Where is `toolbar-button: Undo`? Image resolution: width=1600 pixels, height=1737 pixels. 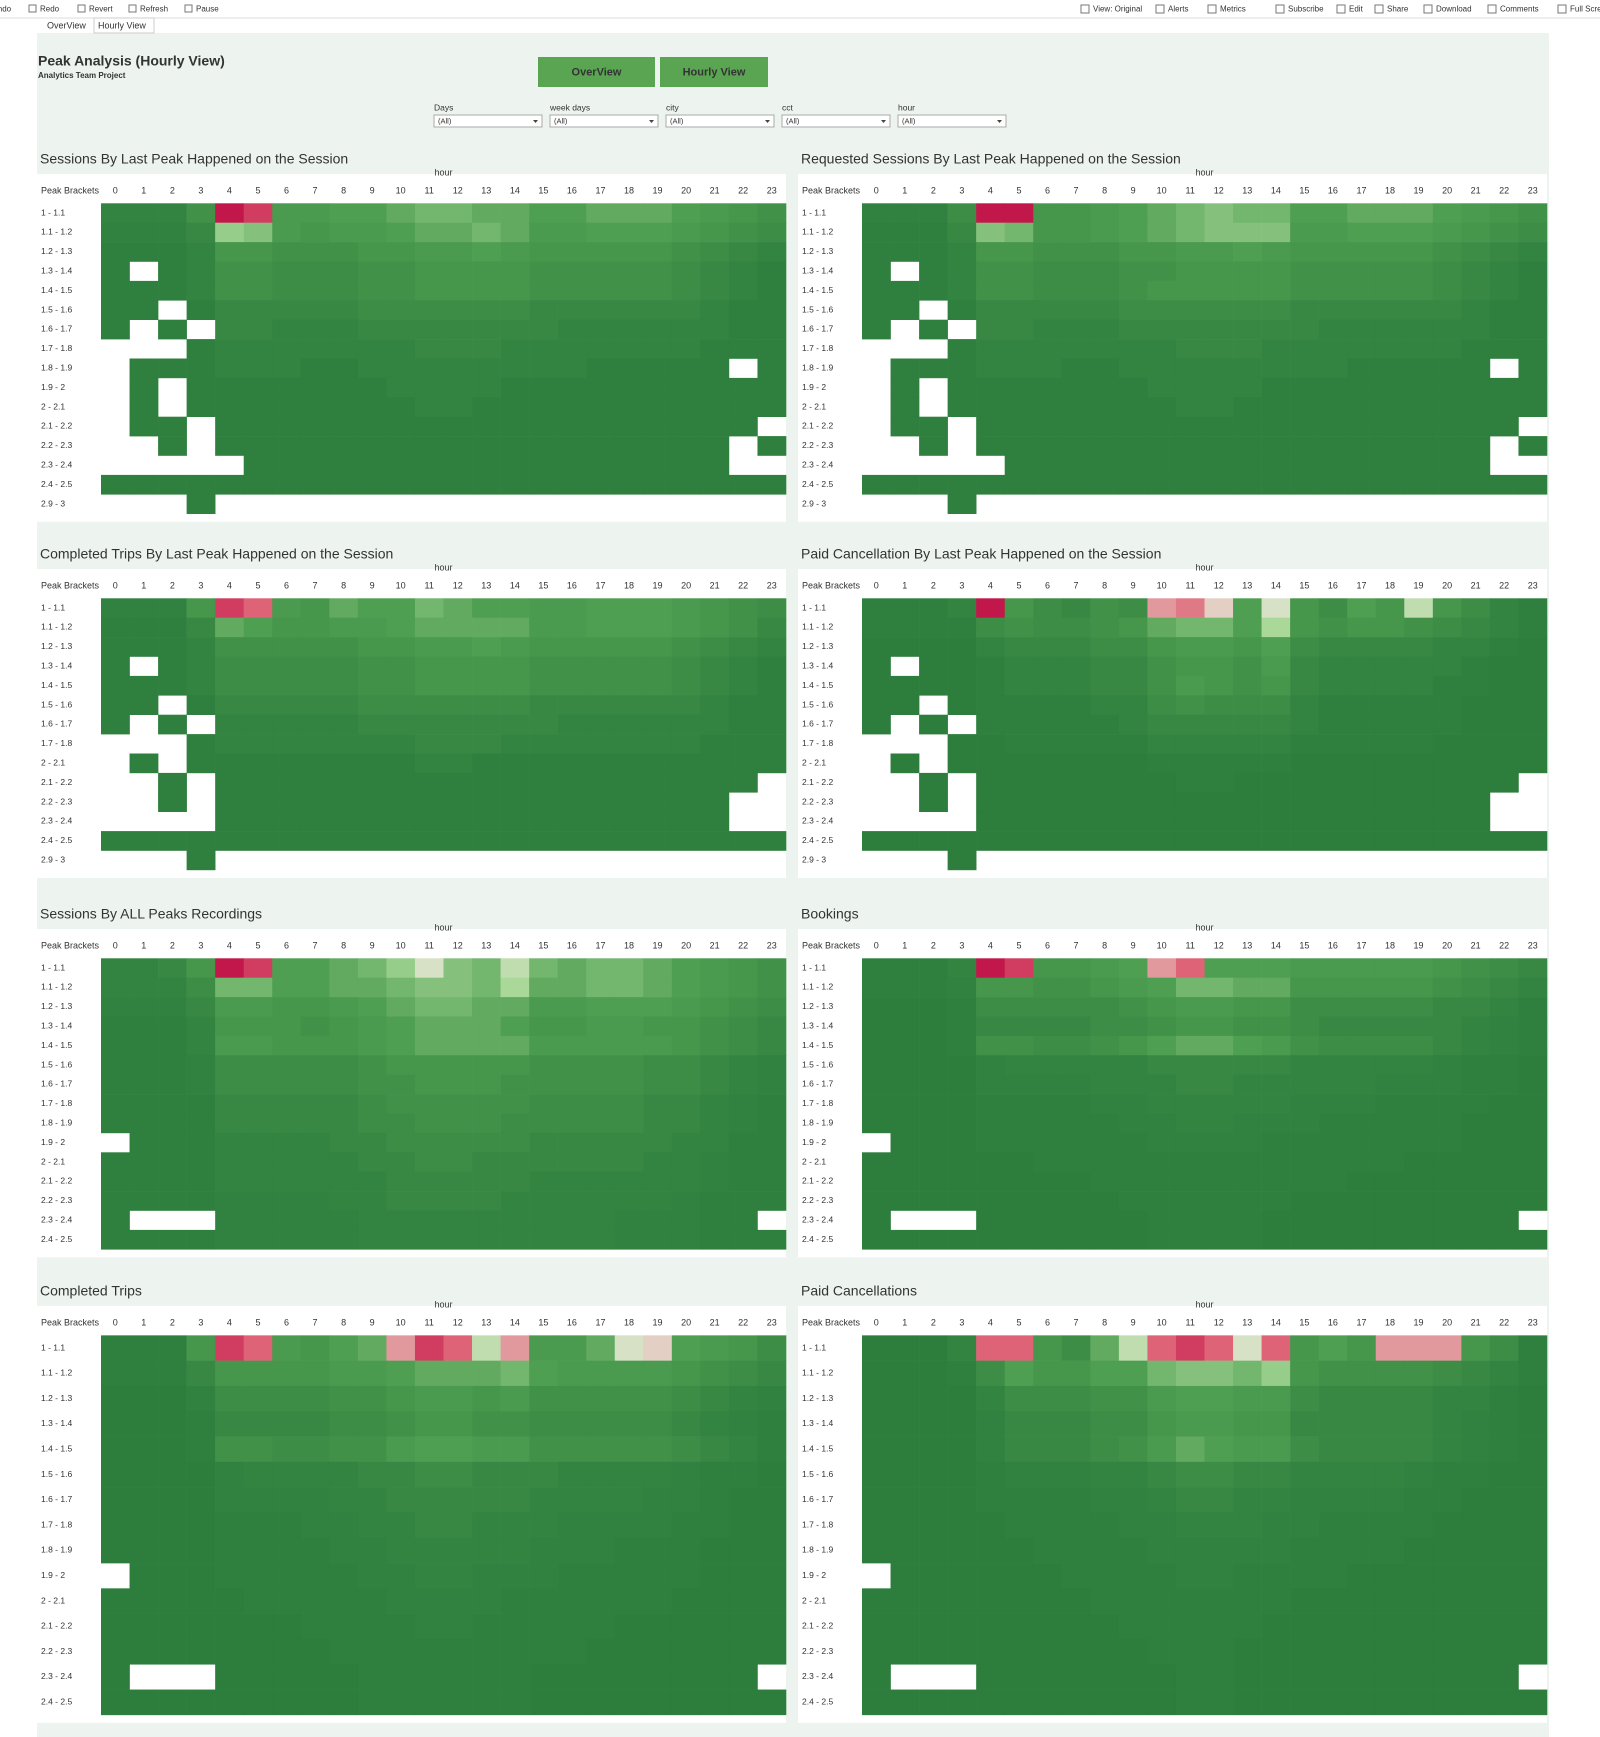 toolbar-button: Undo is located at coordinates (6, 9).